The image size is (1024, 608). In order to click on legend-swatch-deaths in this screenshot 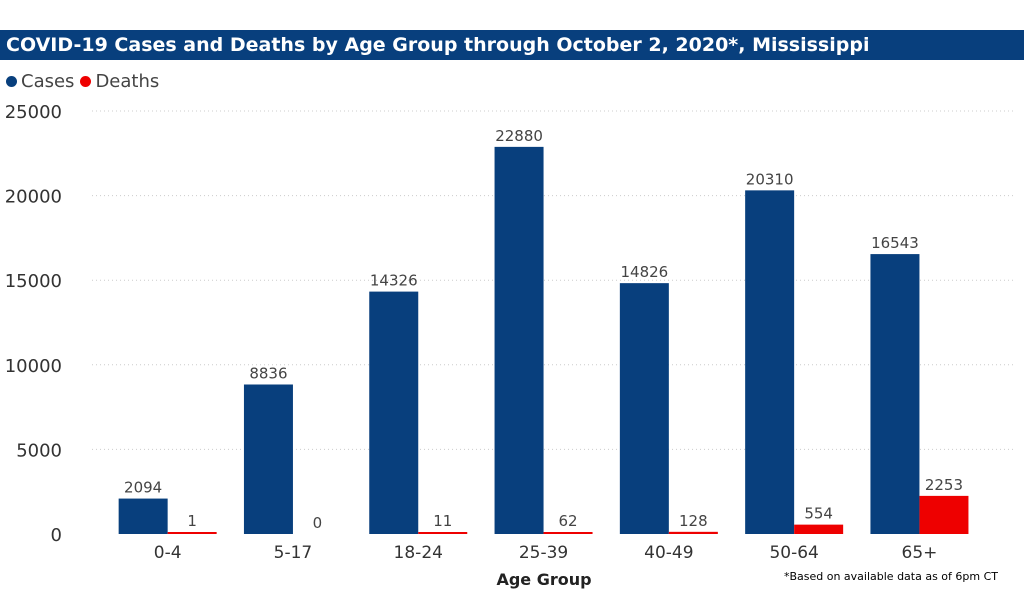, I will do `click(86, 81)`.